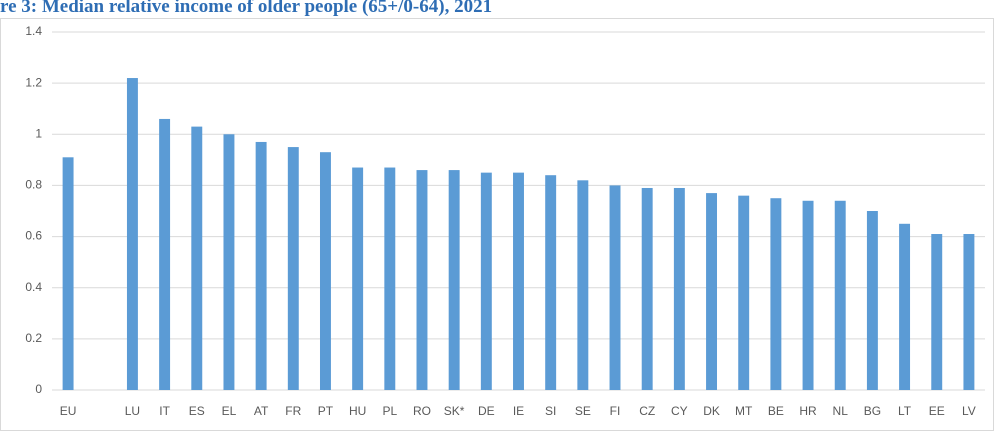 This screenshot has height=432, width=995. What do you see at coordinates (711, 411) in the screenshot?
I see `x-tick-label: DK` at bounding box center [711, 411].